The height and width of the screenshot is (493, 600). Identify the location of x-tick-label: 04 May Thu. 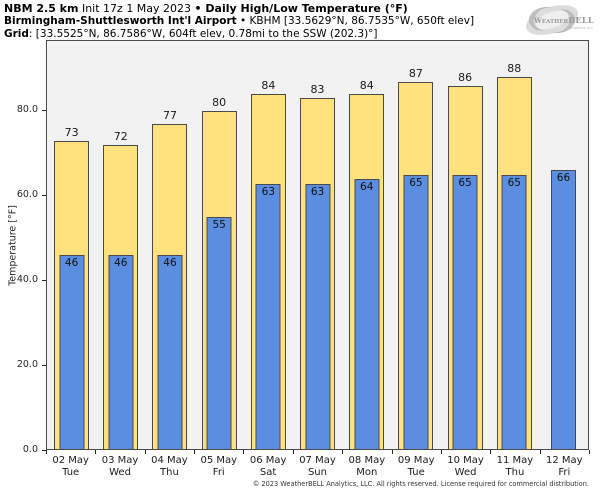
(169, 467).